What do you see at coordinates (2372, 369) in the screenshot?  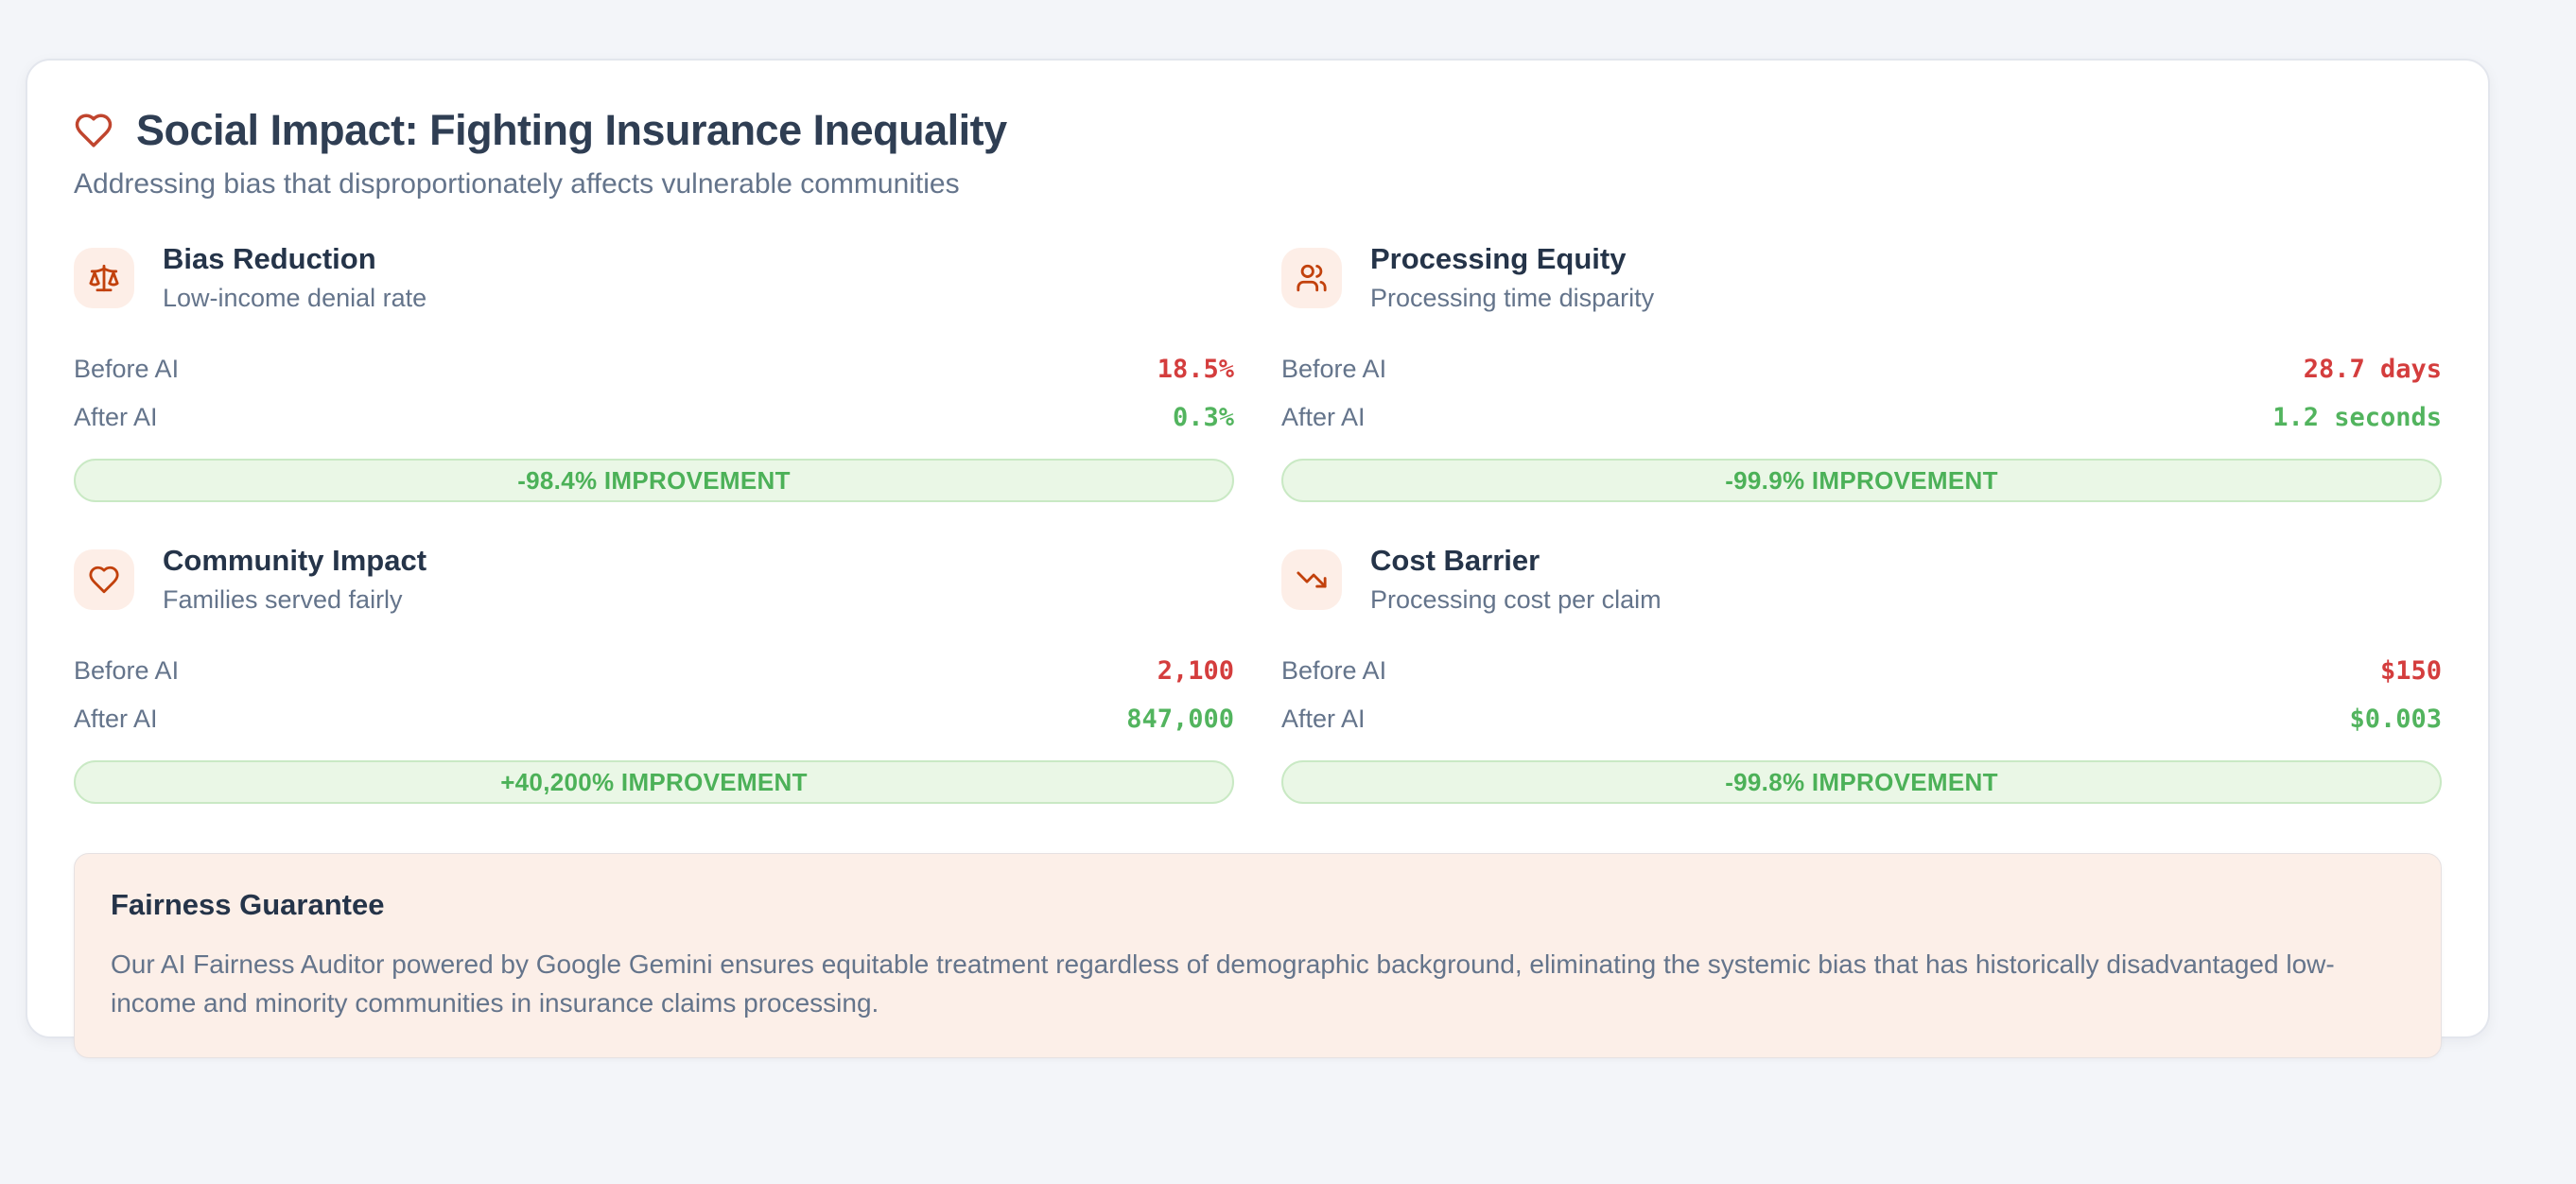 I see `before-ai-value: 28.7 days` at bounding box center [2372, 369].